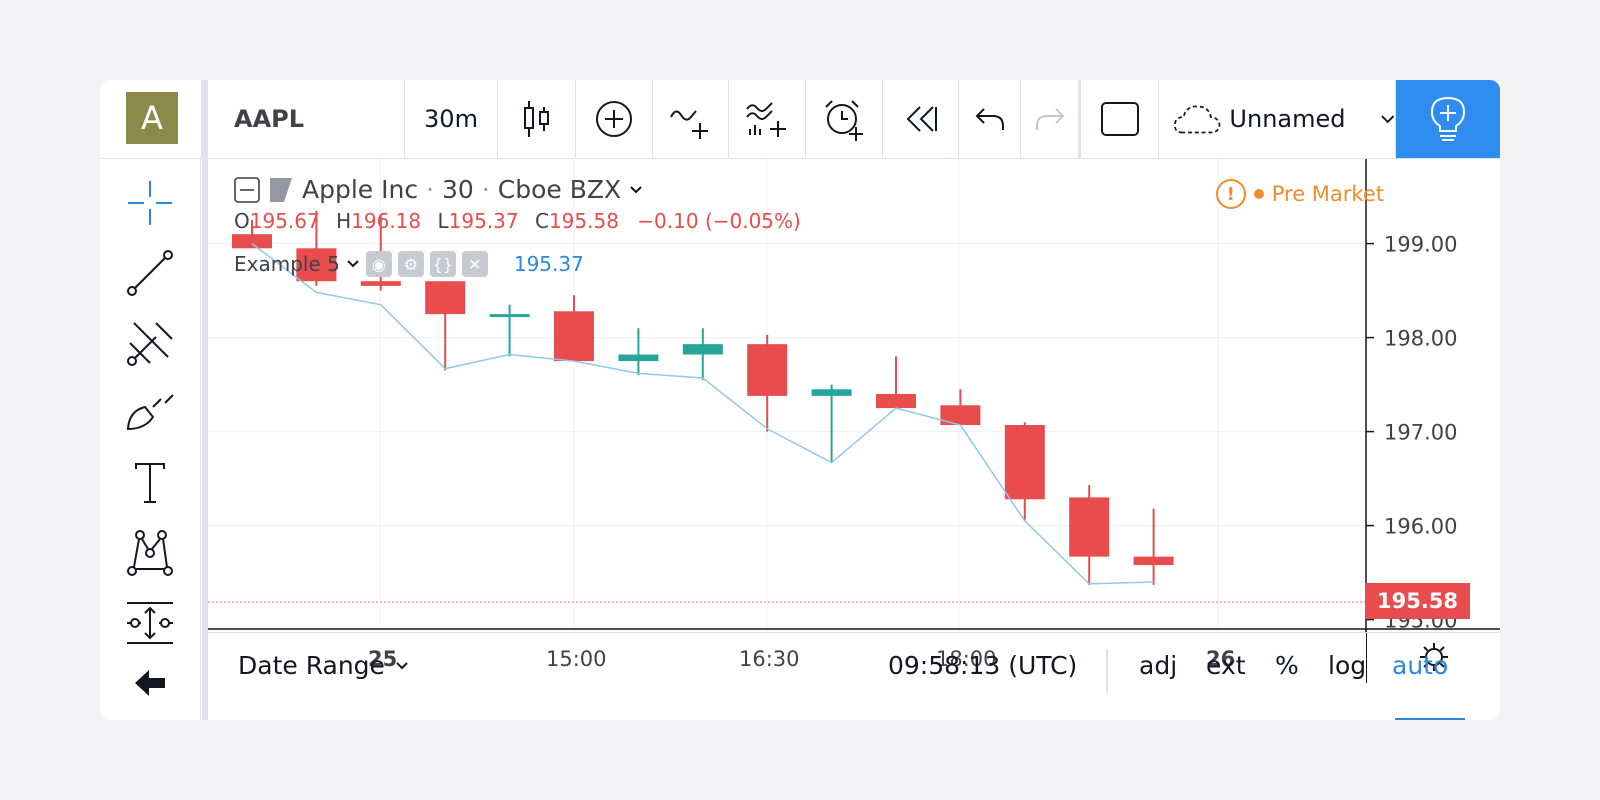 The height and width of the screenshot is (800, 1600). Describe the element at coordinates (150, 203) in the screenshot. I see `crosshair-tool` at that location.